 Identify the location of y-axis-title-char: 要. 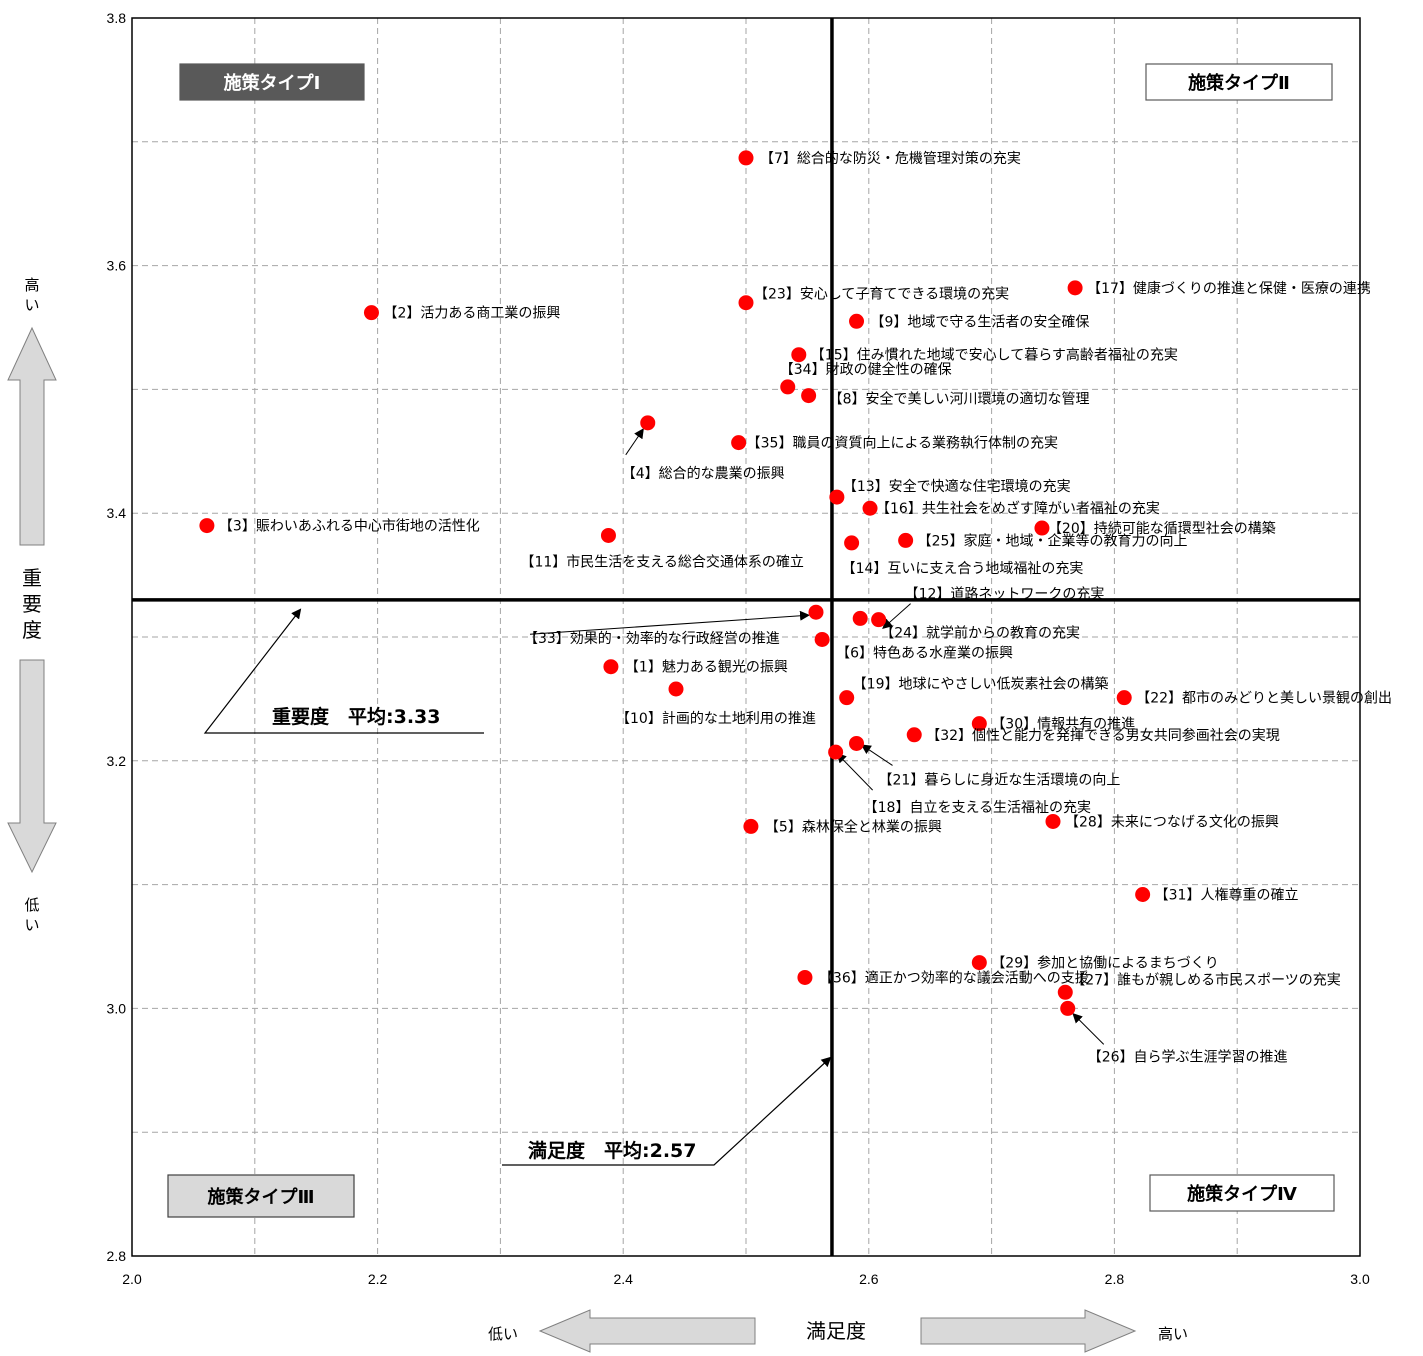
(32, 604).